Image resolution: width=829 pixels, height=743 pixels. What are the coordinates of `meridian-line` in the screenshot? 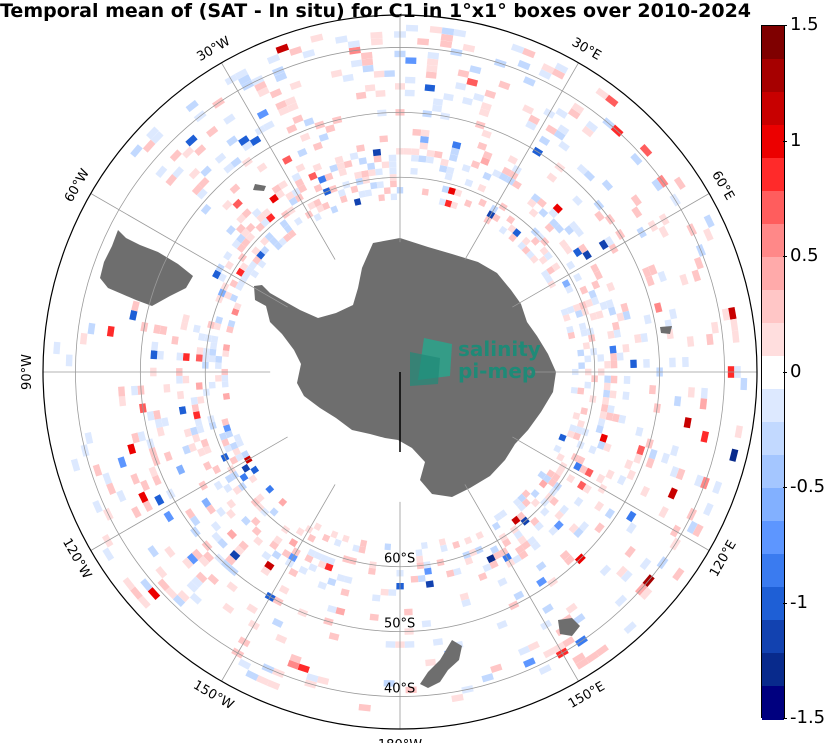 It's located at (278, 161).